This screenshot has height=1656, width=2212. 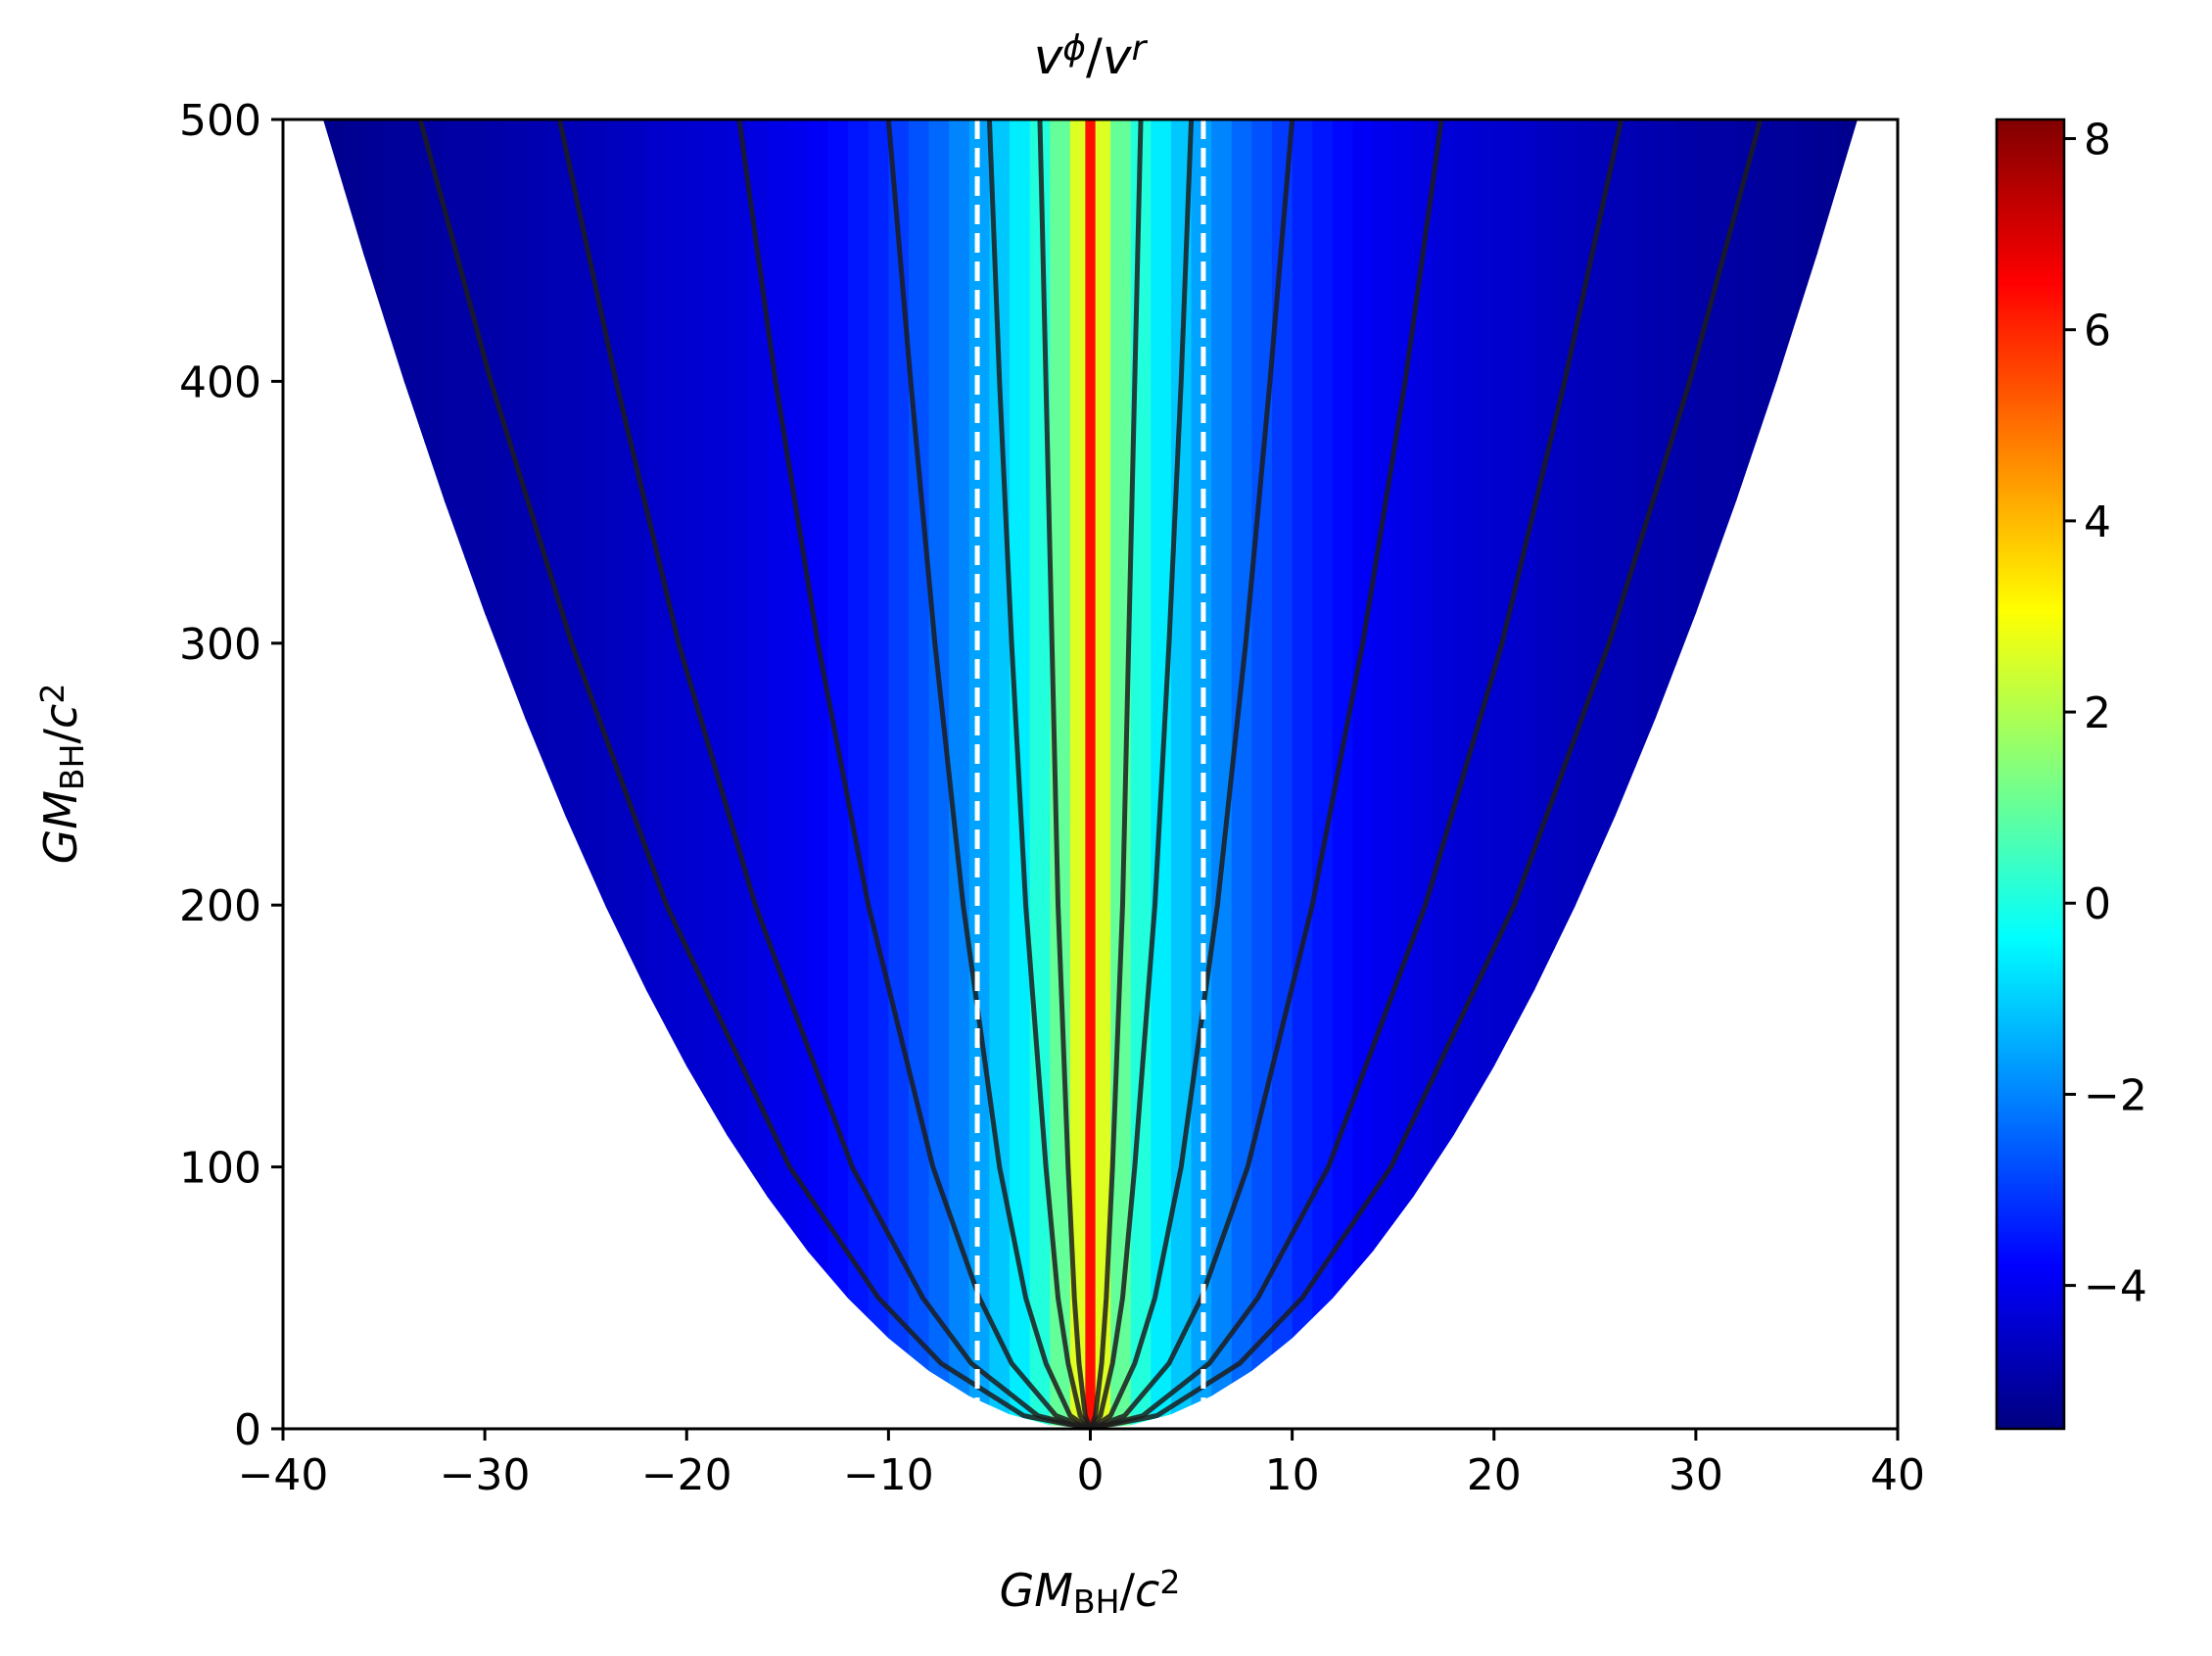 I want to click on text-segment: r, so click(x=1139, y=48).